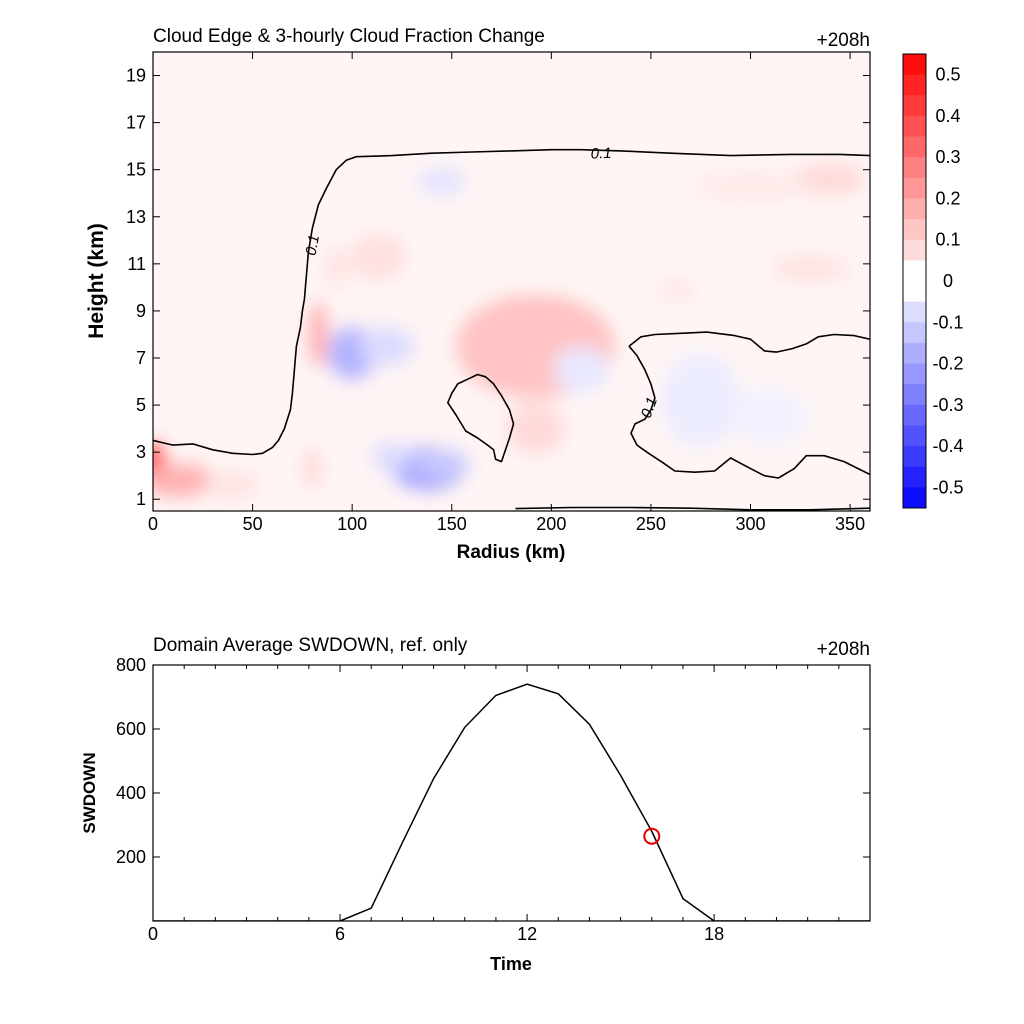 The height and width of the screenshot is (1024, 1024). What do you see at coordinates (947, 487) in the screenshot?
I see `colorbar-label: -0.5` at bounding box center [947, 487].